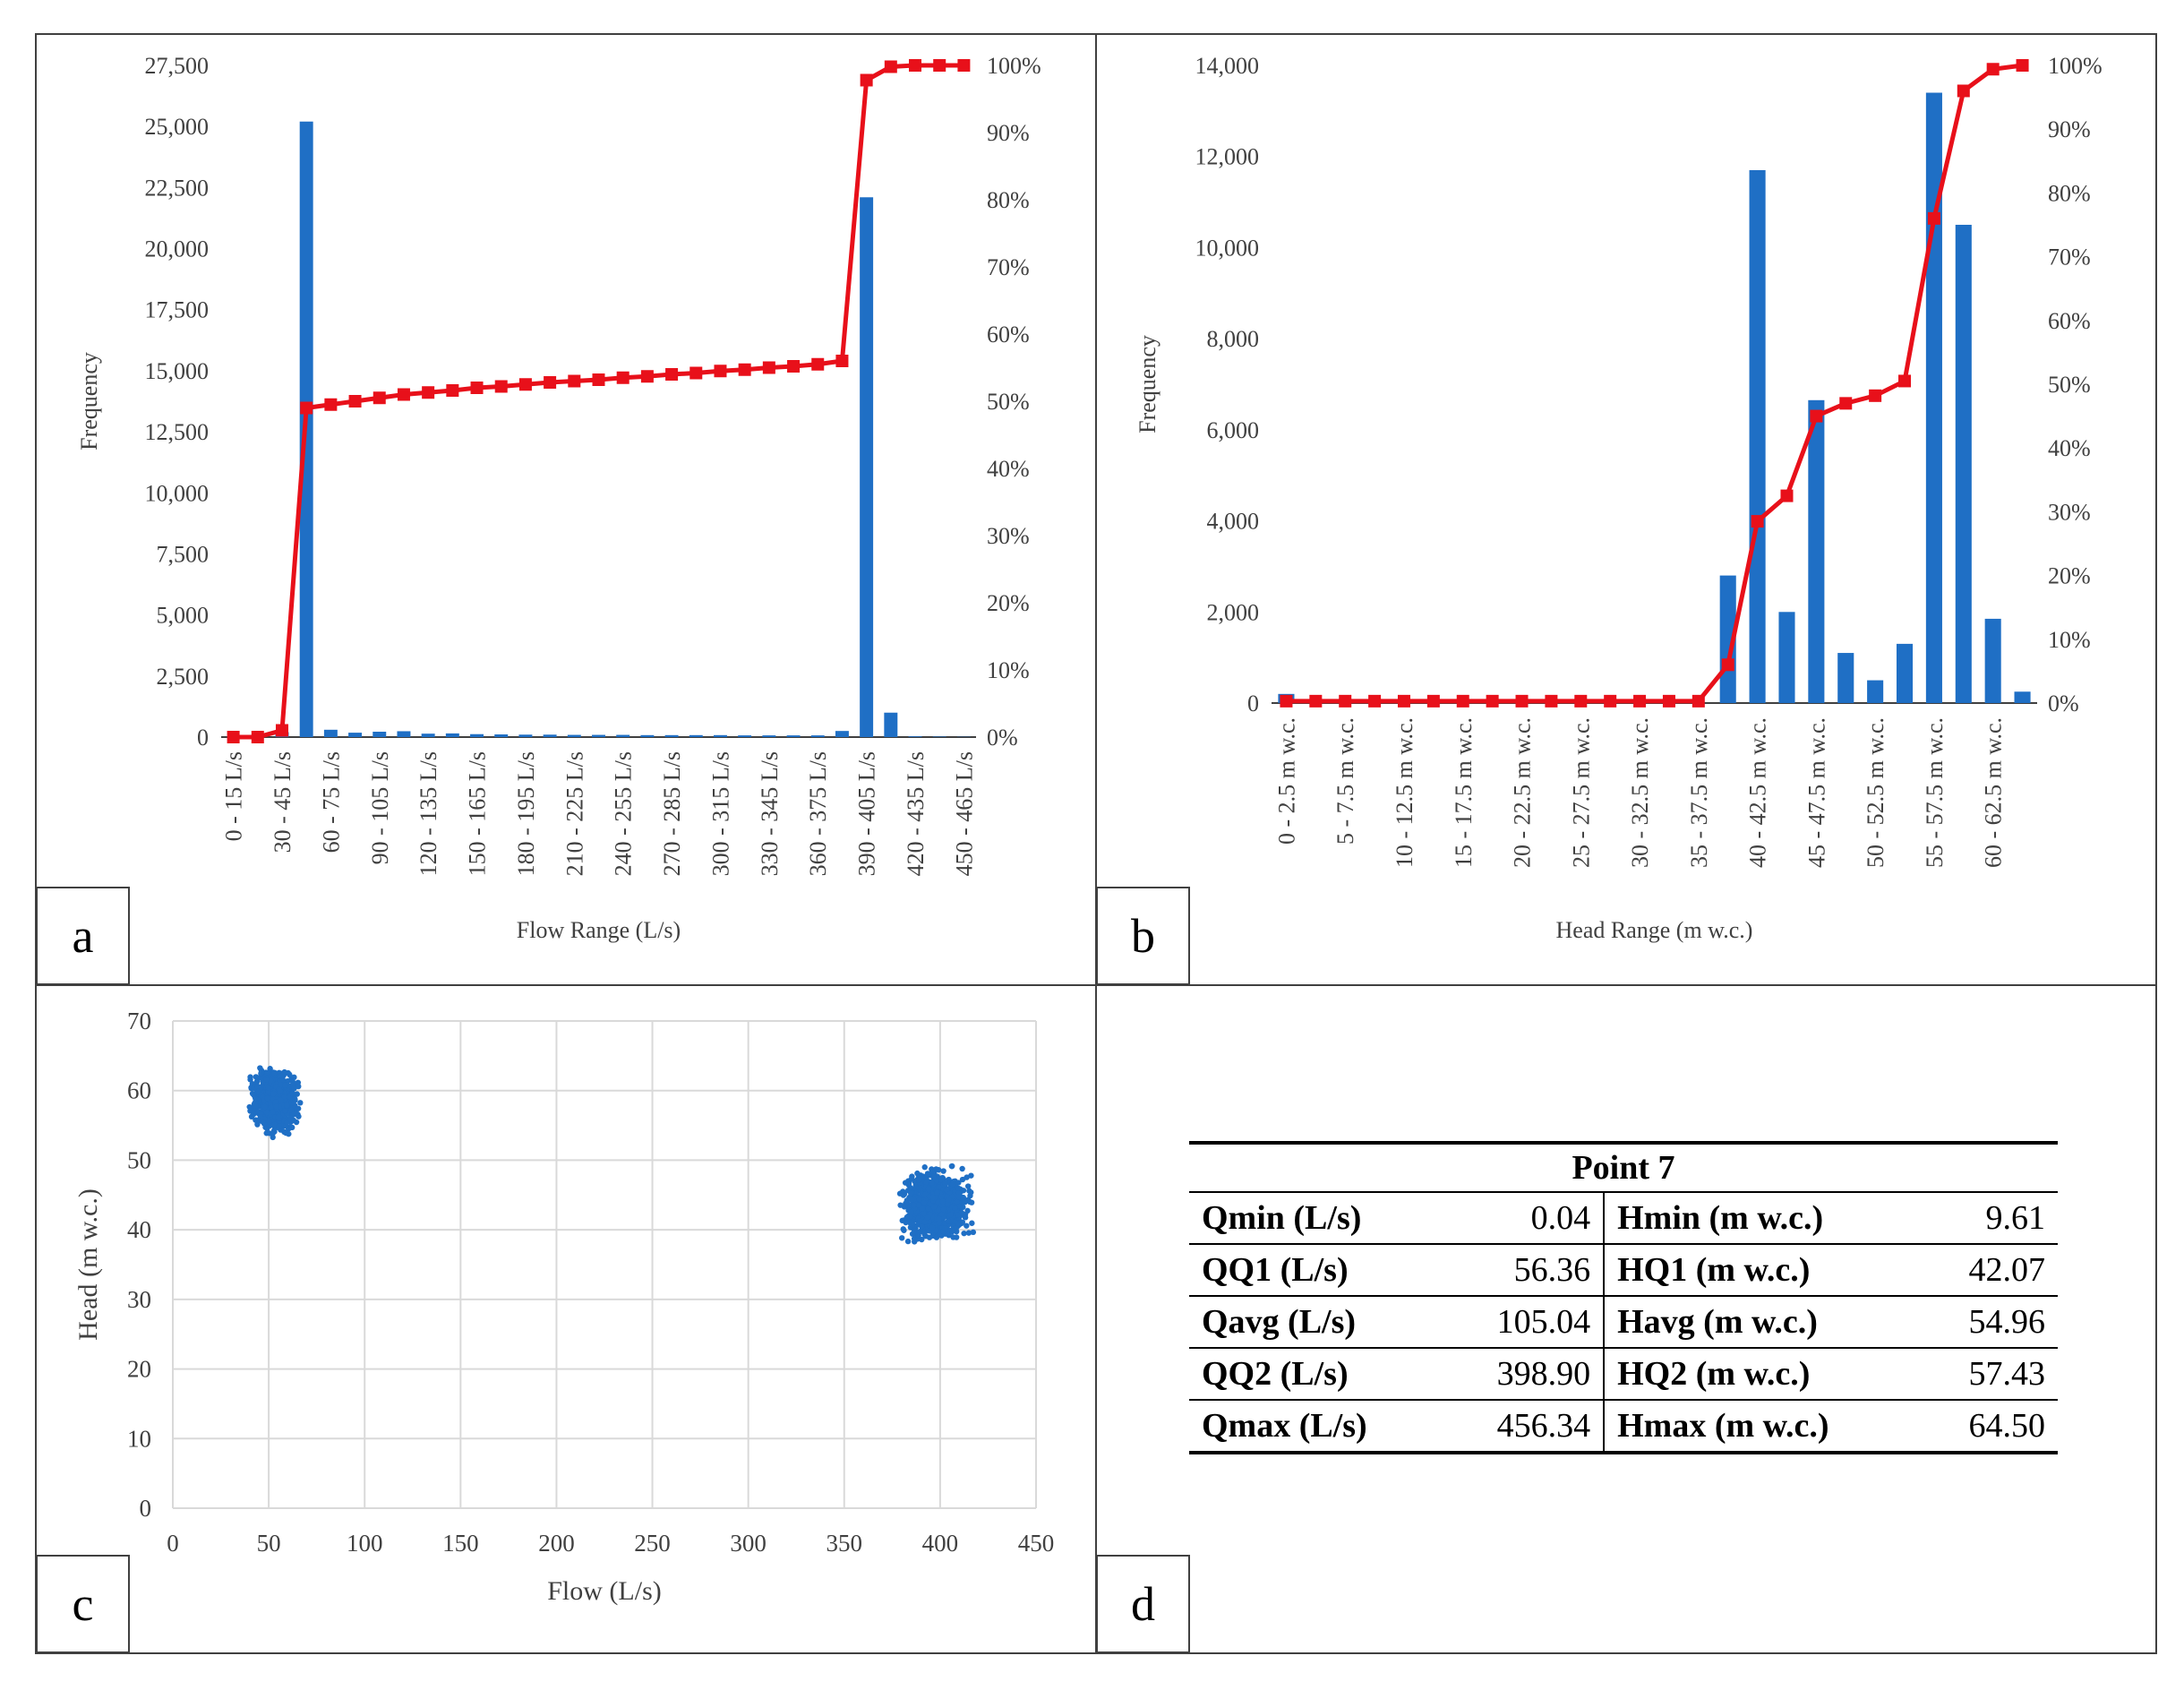 The width and height of the screenshot is (2184, 1690). I want to click on h-label: Hmin (m w.c.), so click(1763, 1218).